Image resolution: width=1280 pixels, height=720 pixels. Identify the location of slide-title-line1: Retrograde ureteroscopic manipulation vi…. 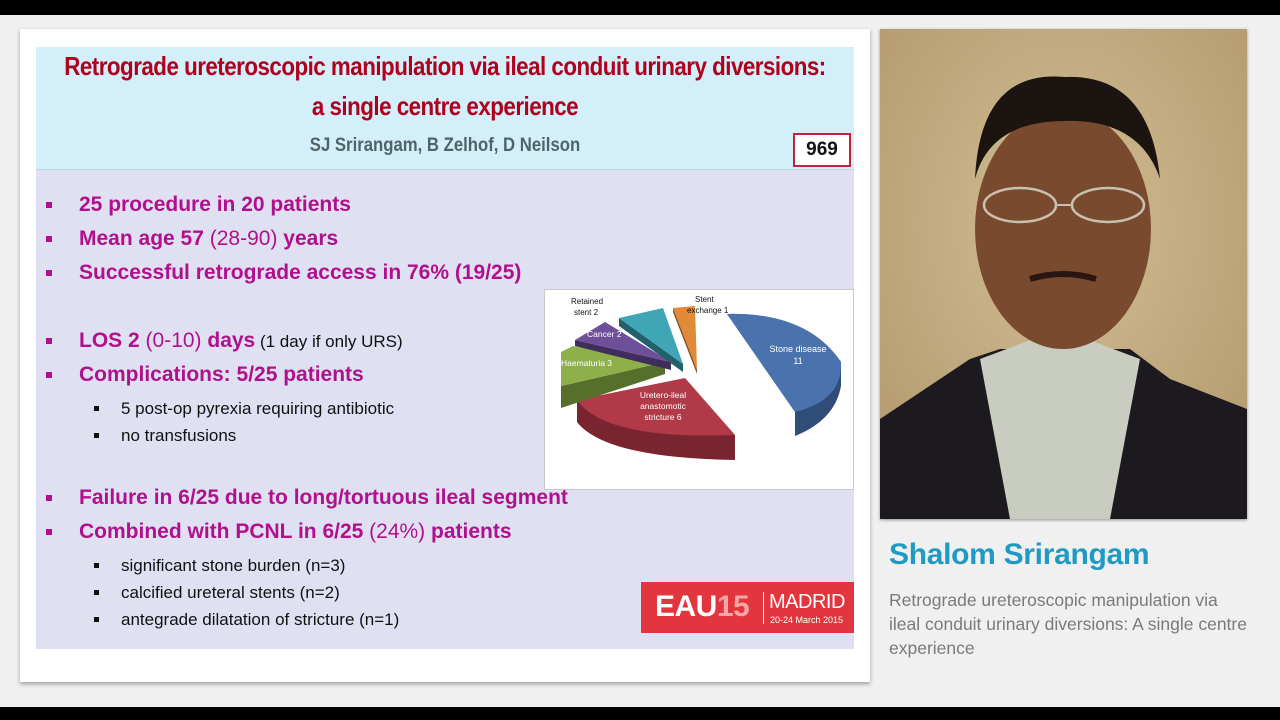
(445, 66).